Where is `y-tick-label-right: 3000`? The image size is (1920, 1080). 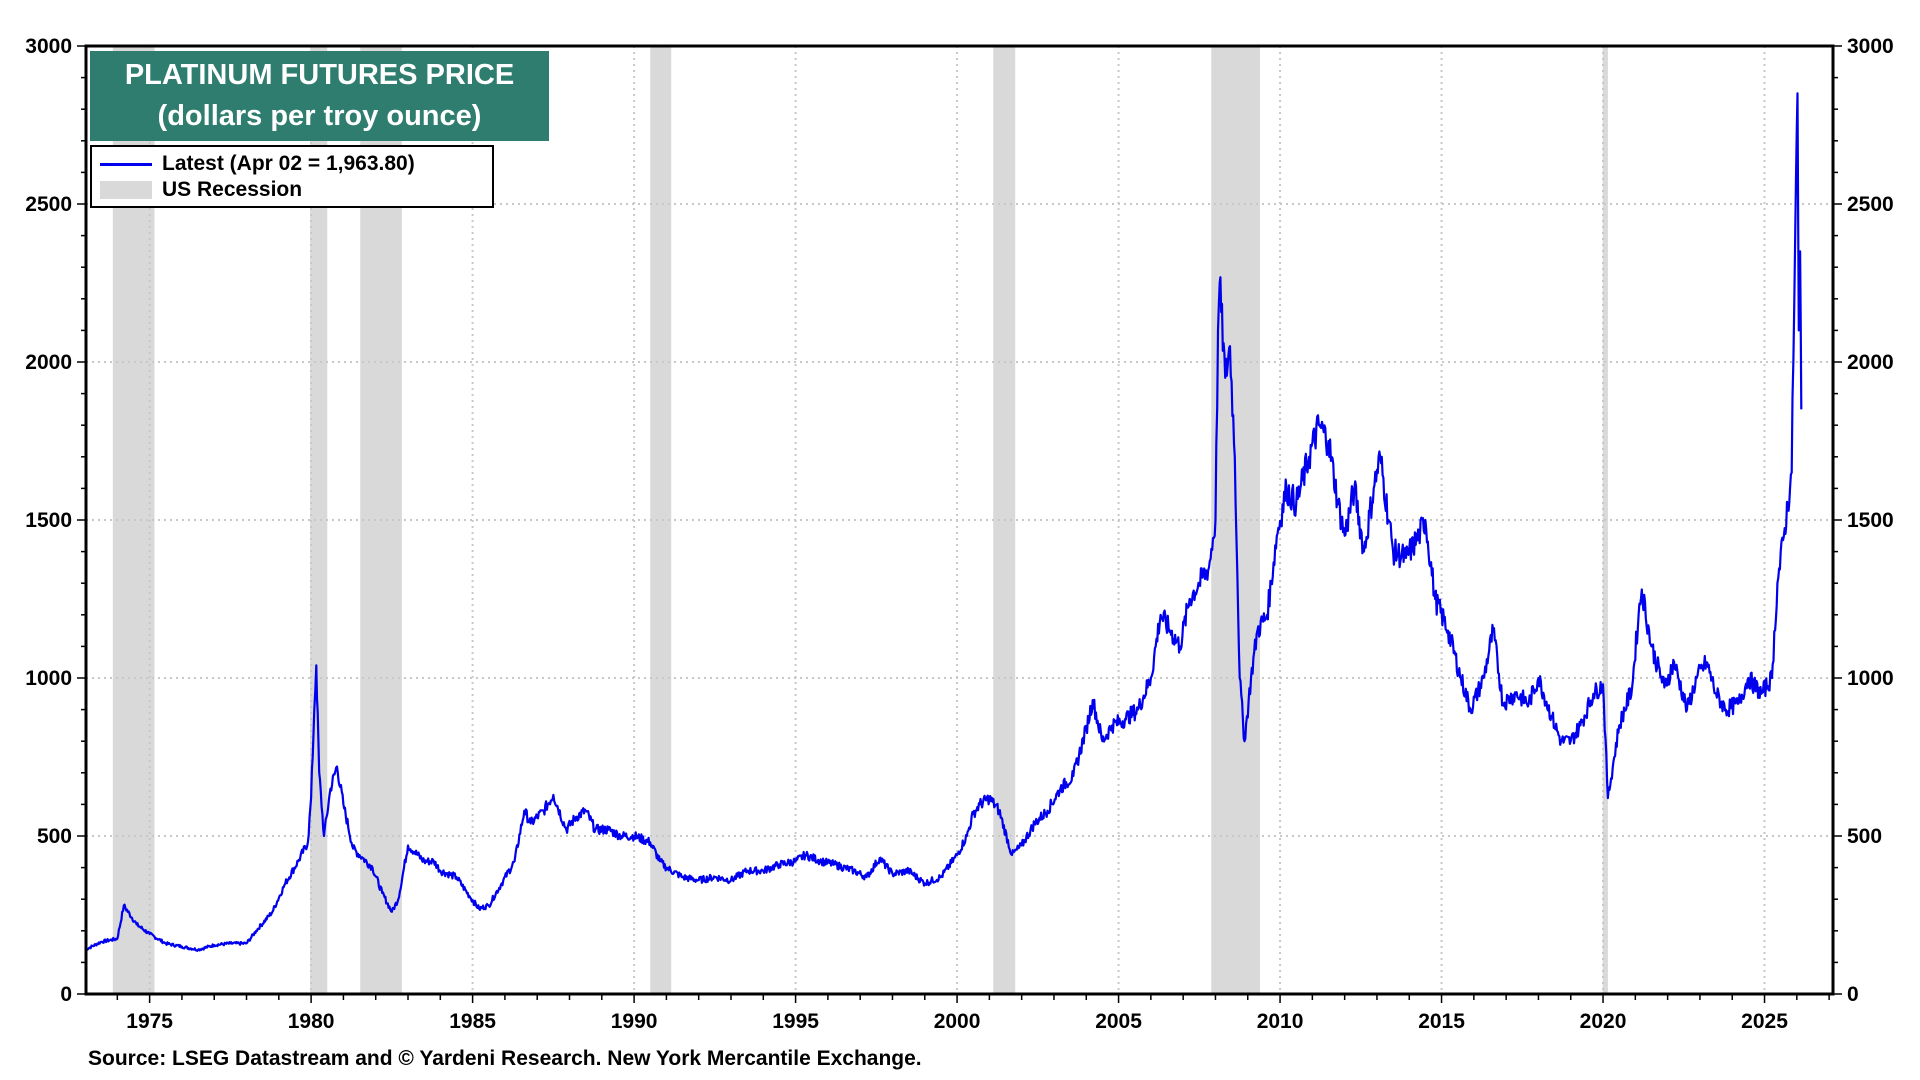 y-tick-label-right: 3000 is located at coordinates (1870, 46).